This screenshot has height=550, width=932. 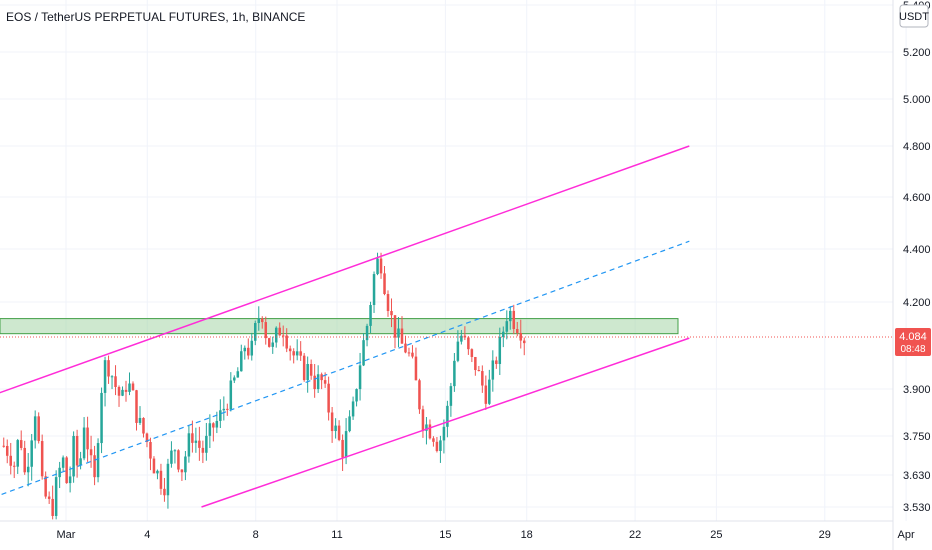 What do you see at coordinates (917, 147) in the screenshot?
I see `y-tick-label: 4.800` at bounding box center [917, 147].